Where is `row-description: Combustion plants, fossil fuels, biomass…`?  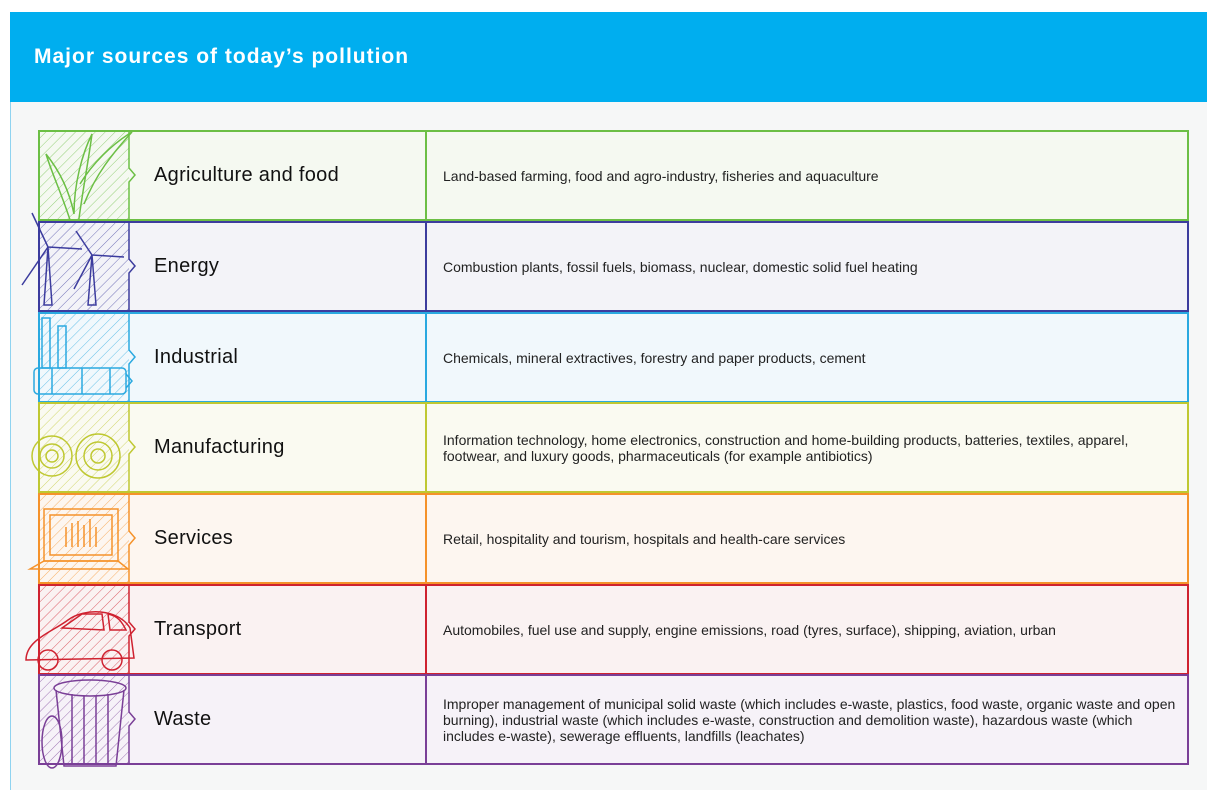 row-description: Combustion plants, fossil fuels, biomass… is located at coordinates (680, 266).